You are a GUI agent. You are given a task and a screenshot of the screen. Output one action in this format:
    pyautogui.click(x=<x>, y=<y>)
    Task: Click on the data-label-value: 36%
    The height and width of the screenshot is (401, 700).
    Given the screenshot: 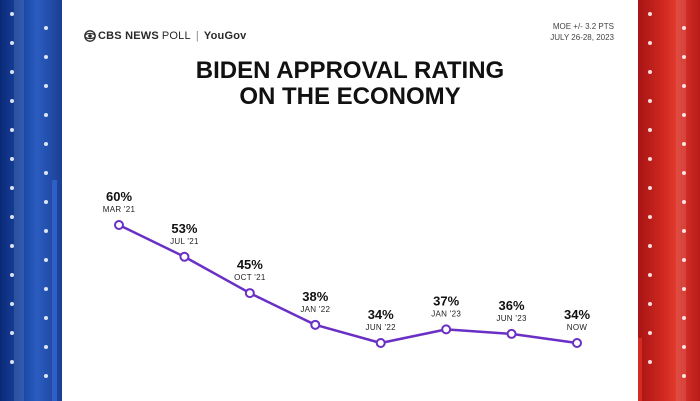 What is the action you would take?
    pyautogui.click(x=512, y=305)
    